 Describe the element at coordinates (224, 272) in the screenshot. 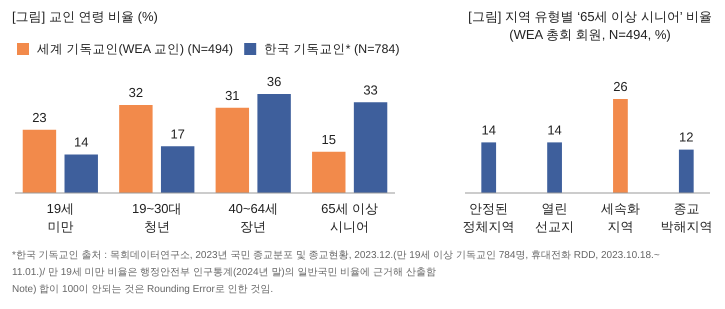

I see `text: 11.01.)/ 만 19세 미만 비율은 행정안전부 인구통계(2024년 말)의 일반국민 비율에 근거해 산출함` at that location.